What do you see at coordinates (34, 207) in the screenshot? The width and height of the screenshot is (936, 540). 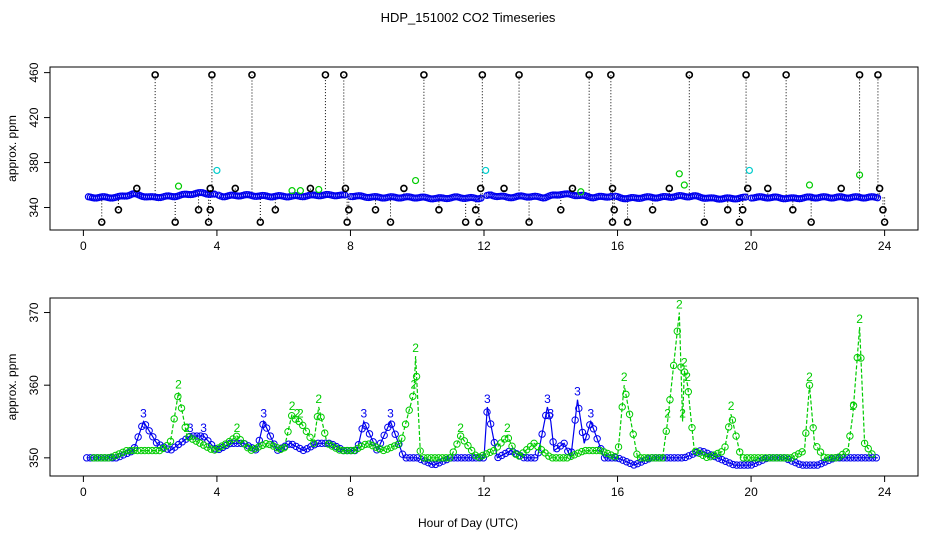 I see `y-tick-label: 340` at bounding box center [34, 207].